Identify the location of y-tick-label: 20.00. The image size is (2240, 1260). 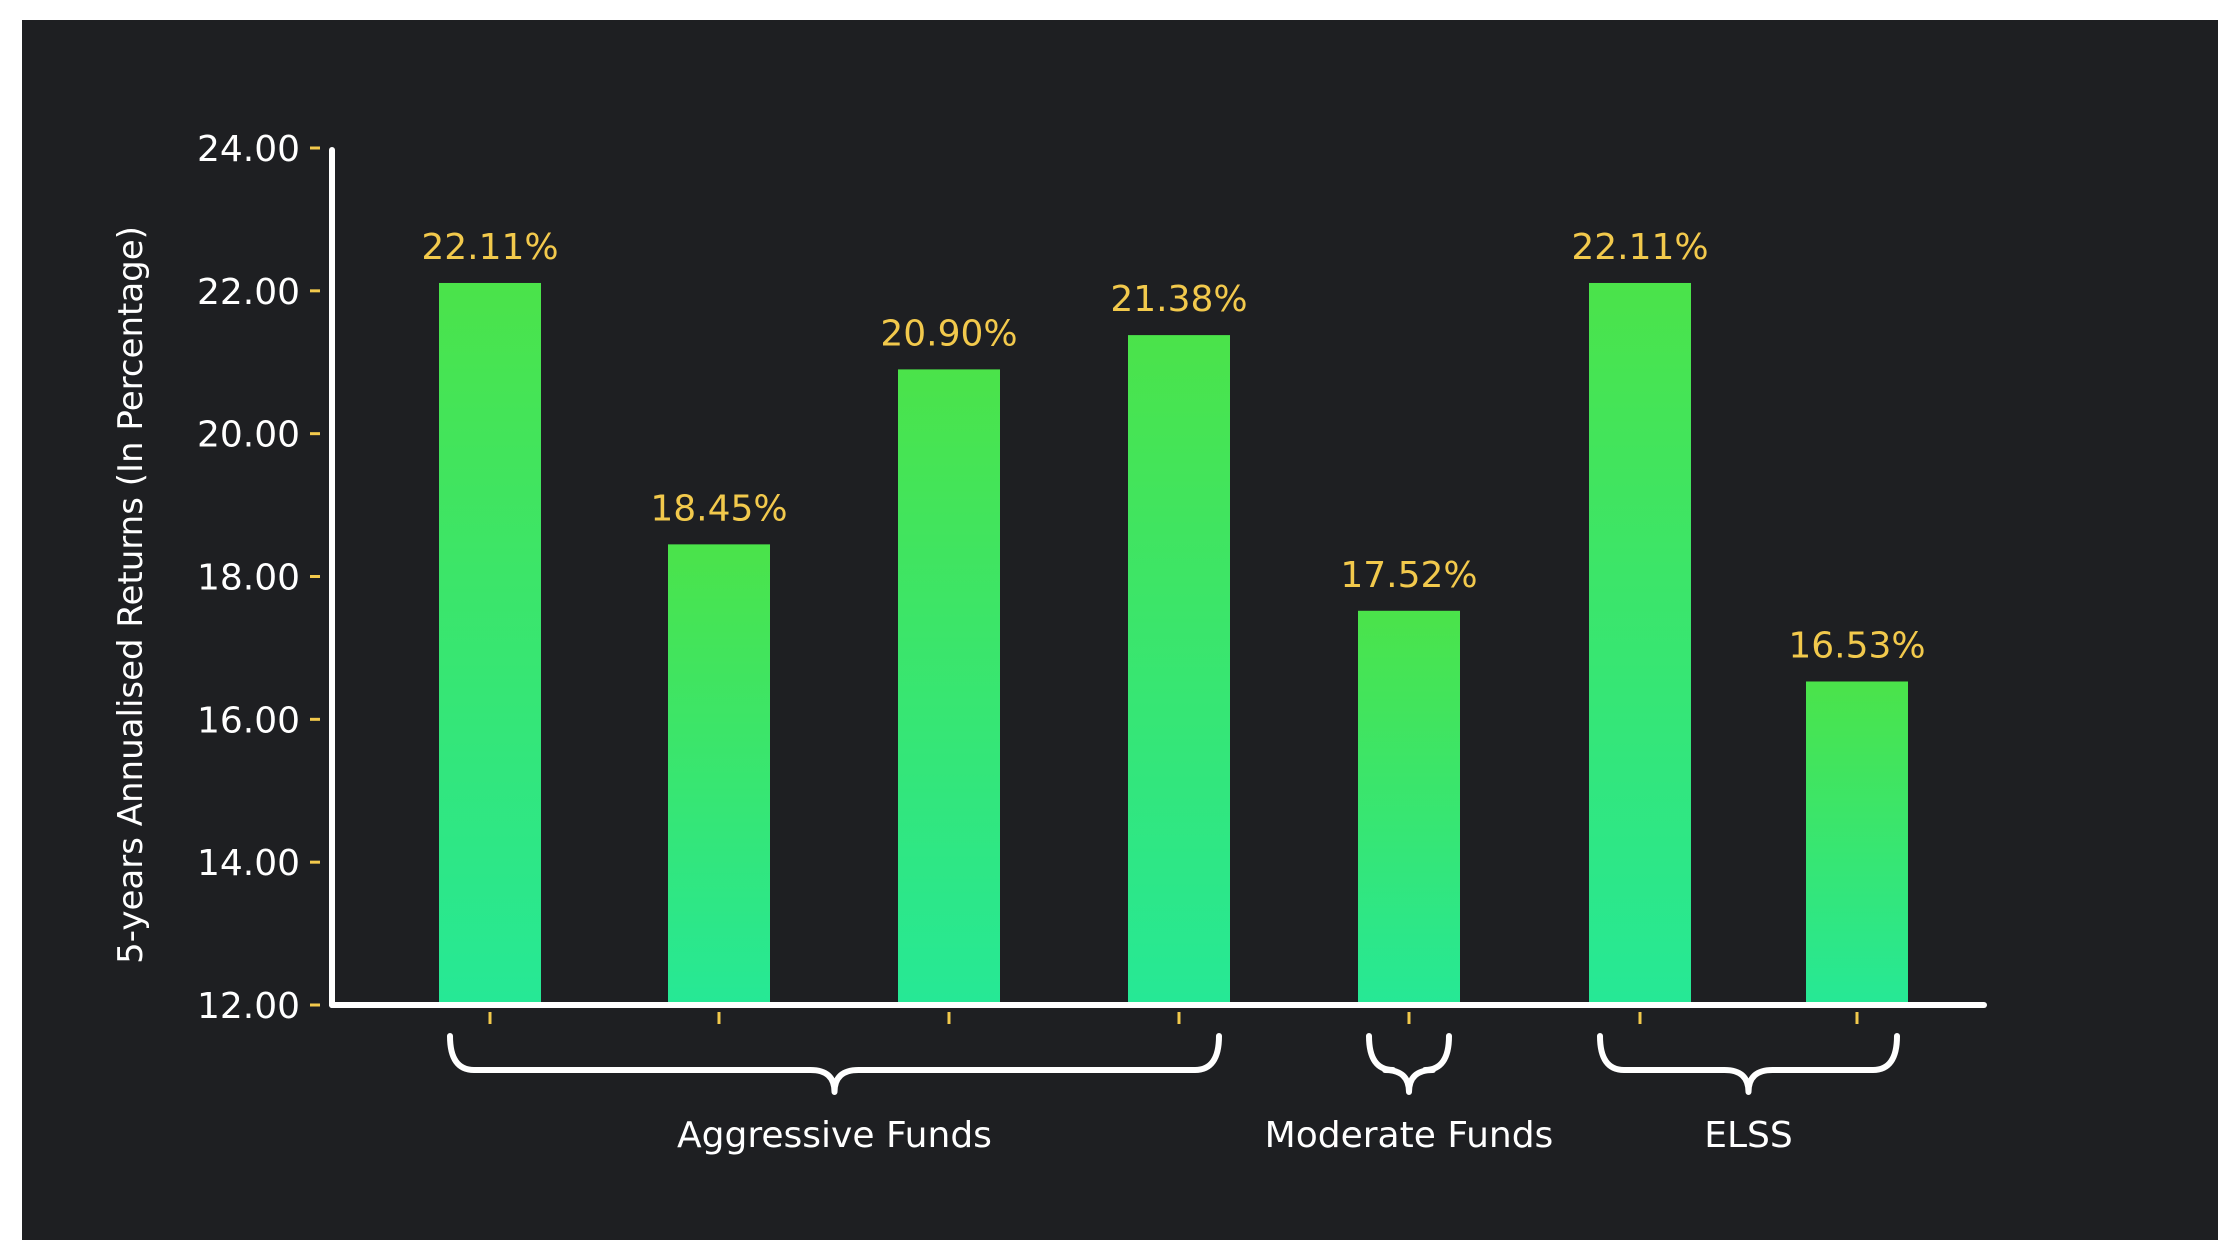
(248, 435).